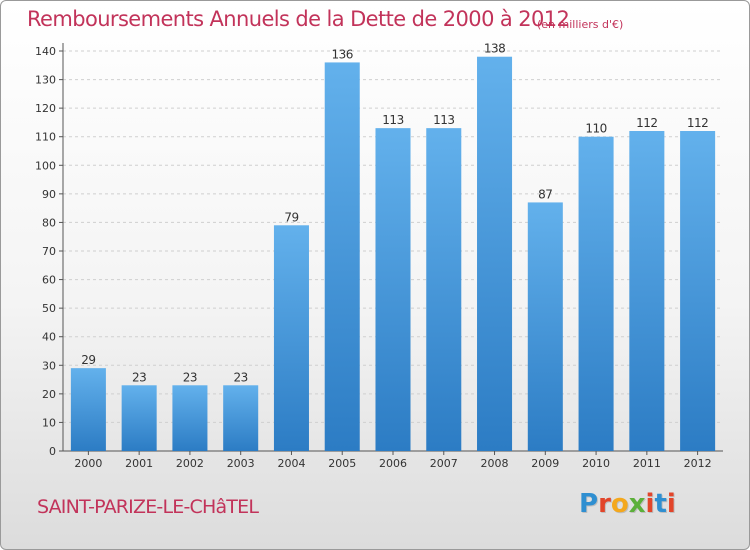  Describe the element at coordinates (291, 217) in the screenshot. I see `data-label: 79` at that location.